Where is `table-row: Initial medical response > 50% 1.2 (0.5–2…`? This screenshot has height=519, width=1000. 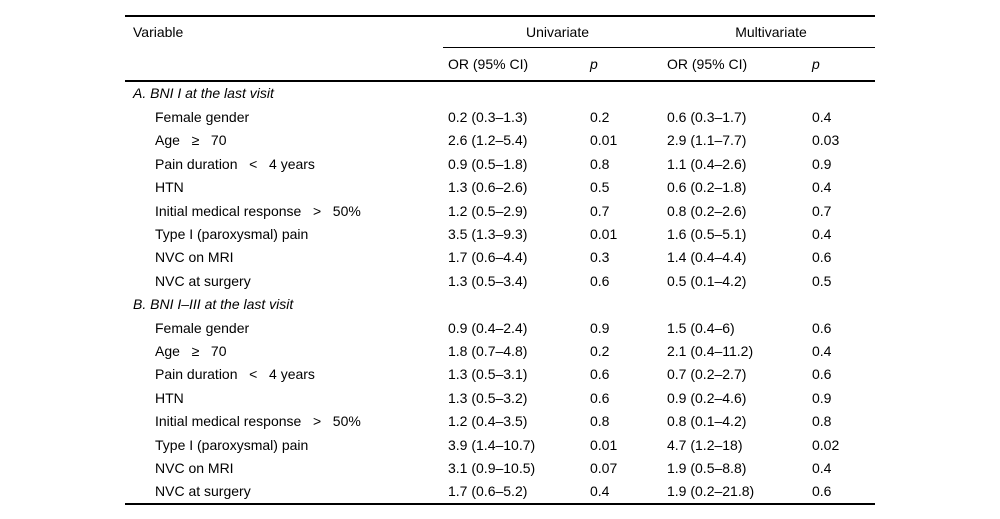
table-row: Initial medical response > 50% 1.2 (0.5–2… is located at coordinates (500, 210).